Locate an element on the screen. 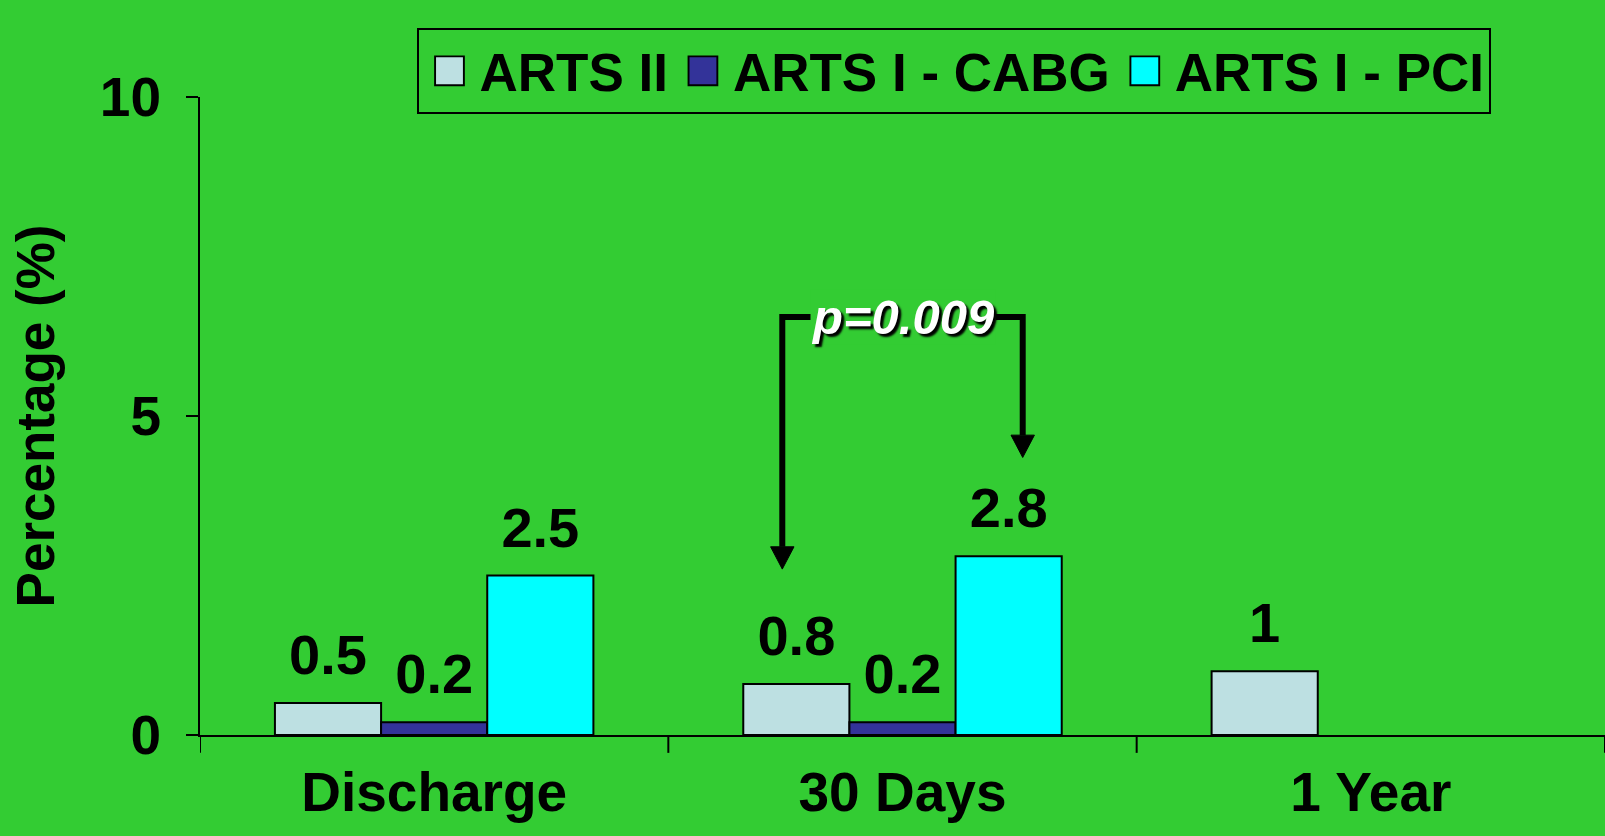 The image size is (1605, 836). y-axis-title: Percentage (%) is located at coordinates (36, 416).